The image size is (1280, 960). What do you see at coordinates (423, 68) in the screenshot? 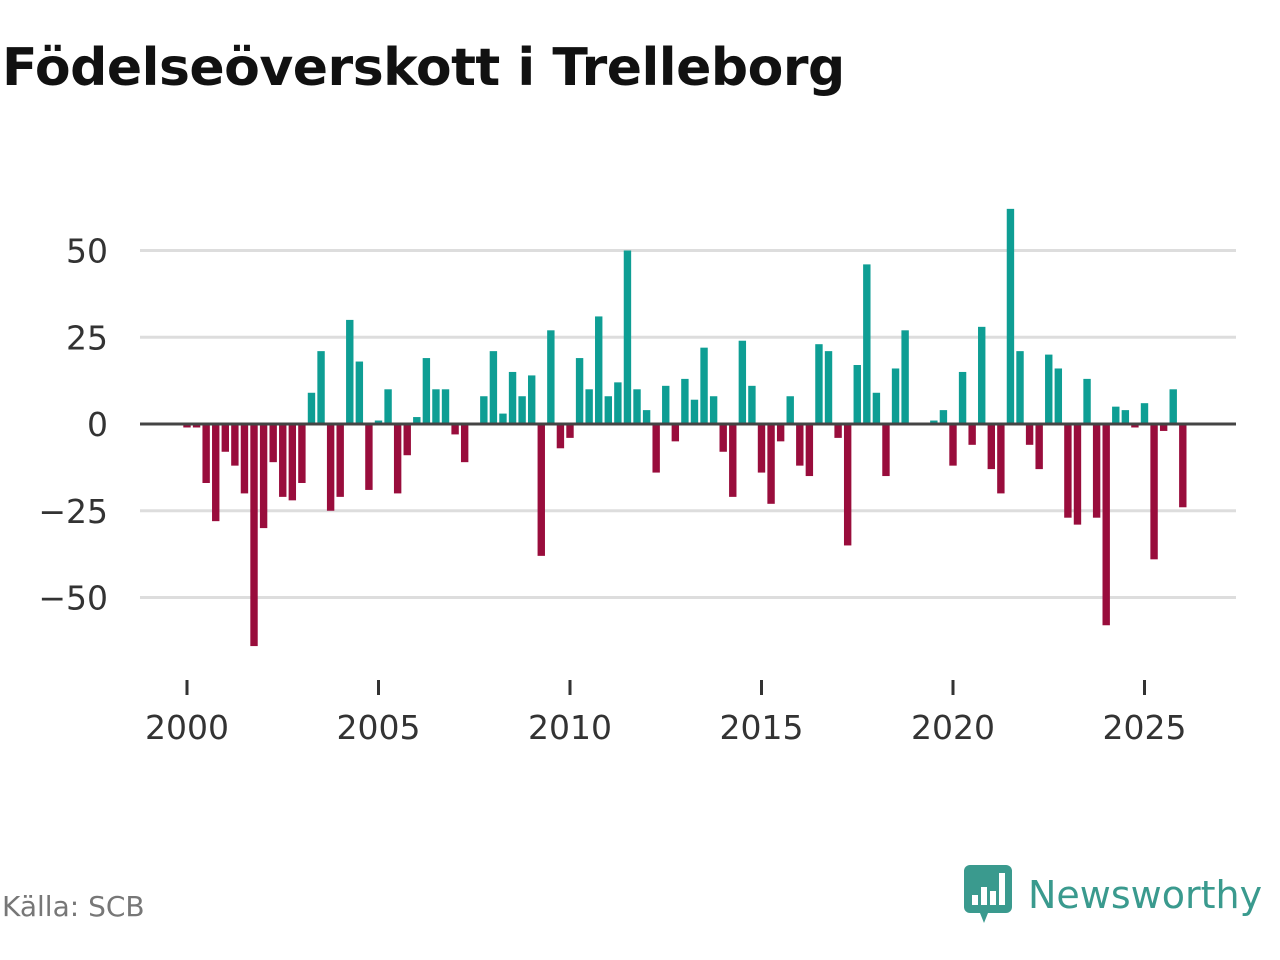
I see `chart-title: Födelseöverskott i Trelleborg` at bounding box center [423, 68].